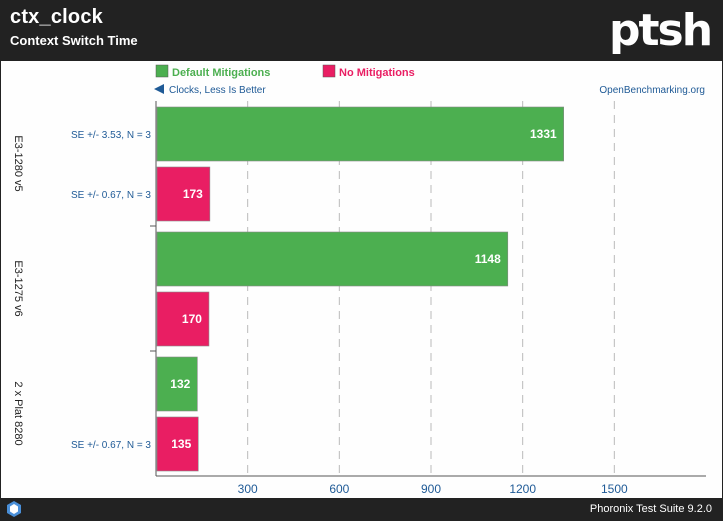 This screenshot has height=521, width=723. What do you see at coordinates (180, 384) in the screenshot?
I see `bar-value-1-3: 132` at bounding box center [180, 384].